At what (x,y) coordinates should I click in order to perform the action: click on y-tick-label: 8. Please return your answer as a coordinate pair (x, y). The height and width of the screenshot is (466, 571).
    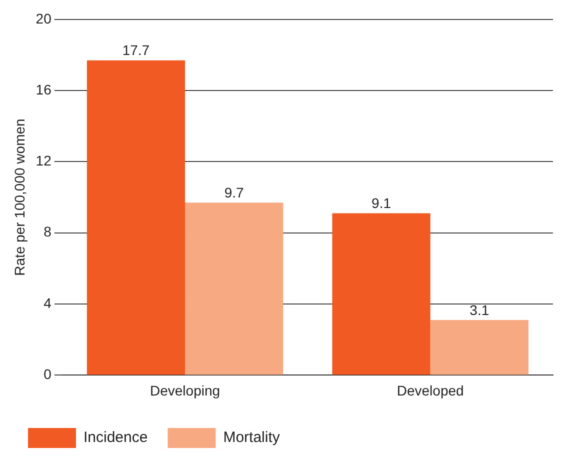
    Looking at the image, I should click on (48, 232).